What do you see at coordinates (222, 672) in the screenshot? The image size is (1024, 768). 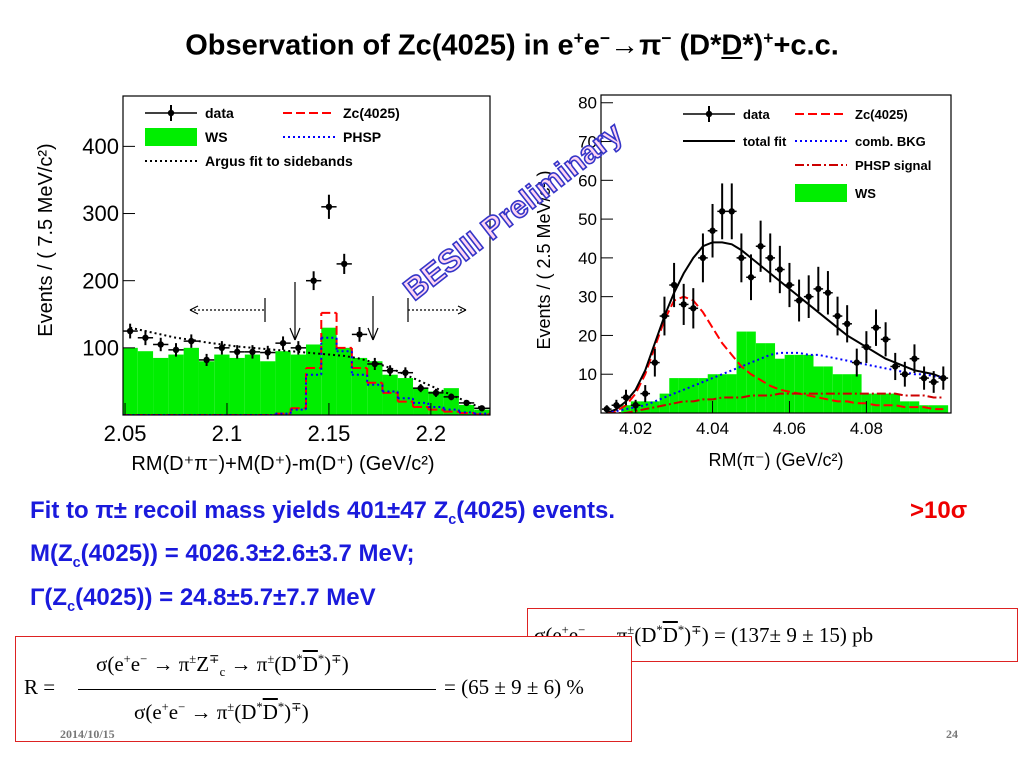 I see `text-run: c` at bounding box center [222, 672].